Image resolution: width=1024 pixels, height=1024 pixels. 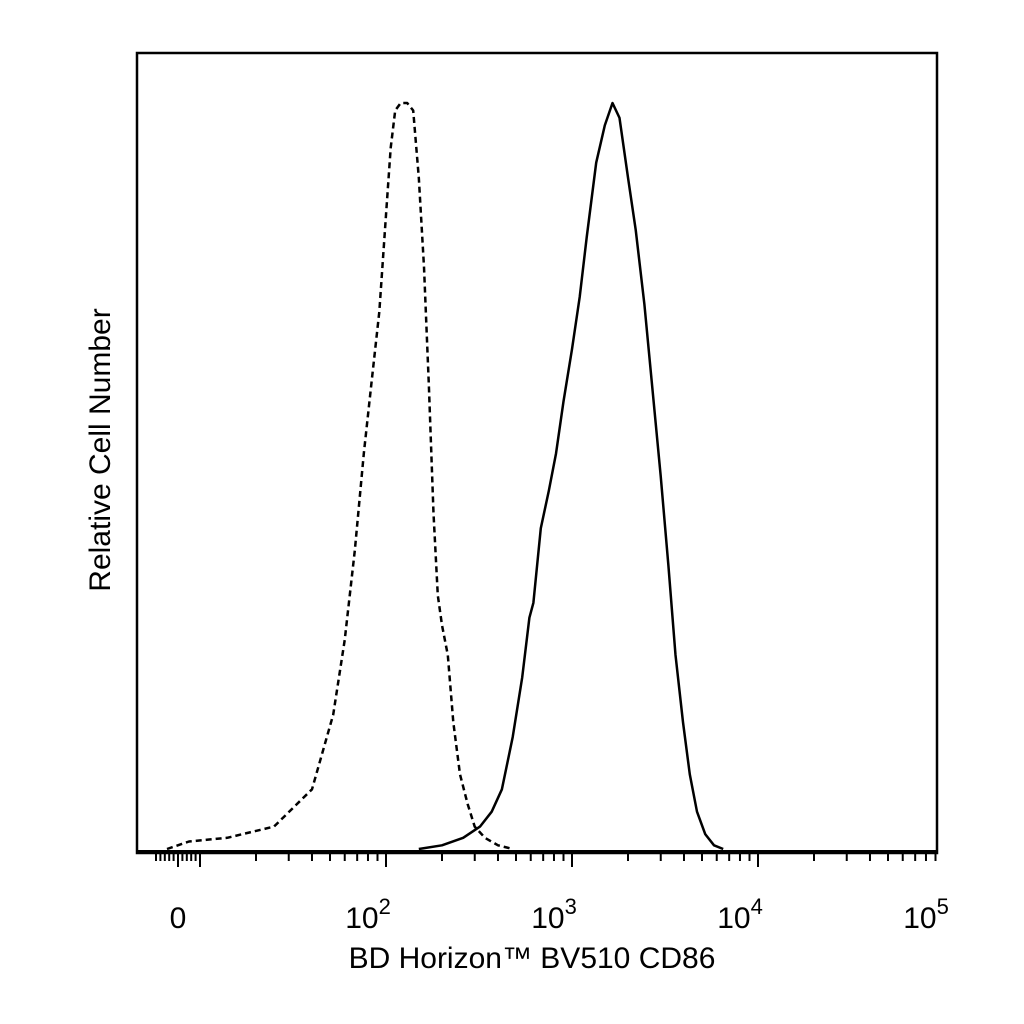 What do you see at coordinates (100, 449) in the screenshot?
I see `y-axis-title: Relative Cell Number` at bounding box center [100, 449].